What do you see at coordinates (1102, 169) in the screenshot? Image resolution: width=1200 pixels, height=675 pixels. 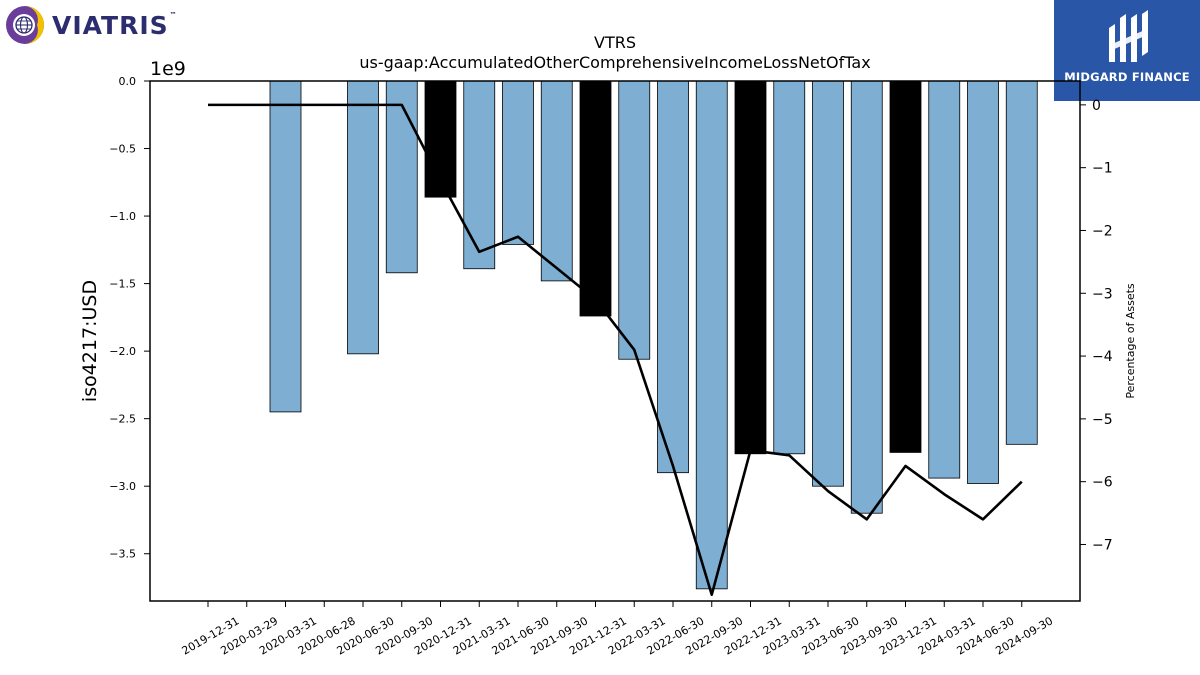 I see `y2-tick-label: −1` at bounding box center [1102, 169].